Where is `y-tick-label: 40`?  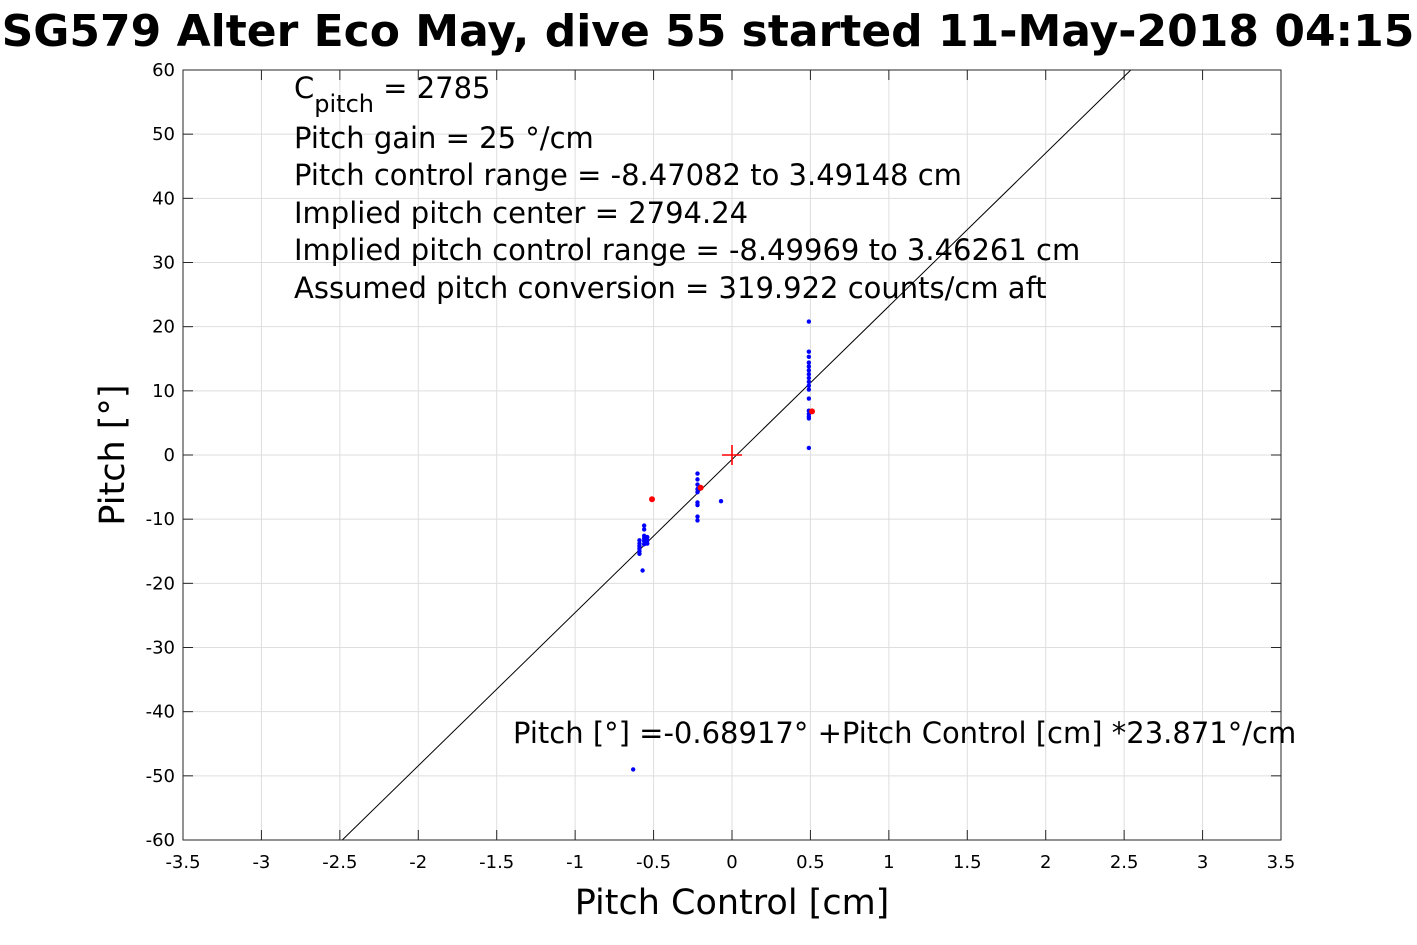 y-tick-label: 40 is located at coordinates (163, 198).